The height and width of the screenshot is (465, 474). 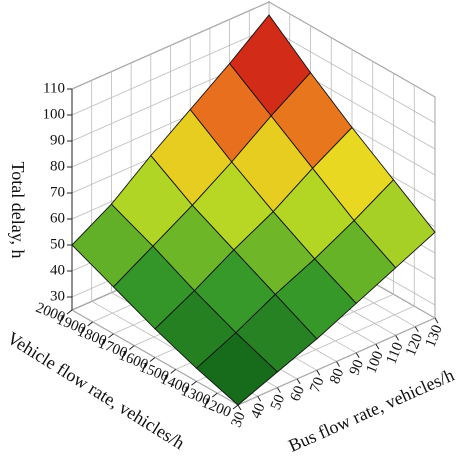 What do you see at coordinates (375, 362) in the screenshot?
I see `x-tick-label: 100` at bounding box center [375, 362].